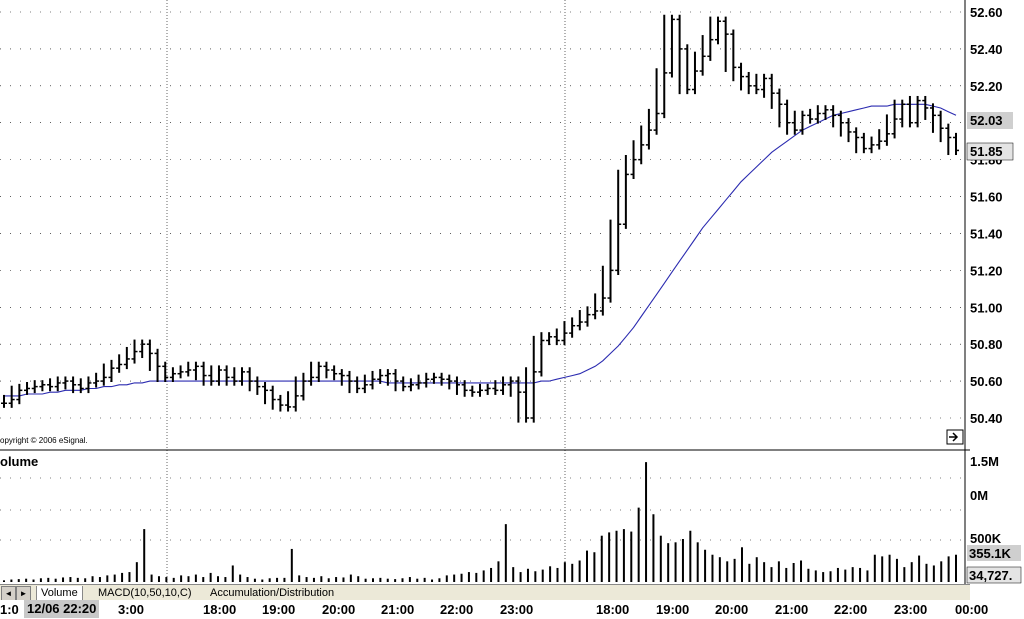  Describe the element at coordinates (44, 440) in the screenshot. I see `copyright-text: opyright © 2006 eSignal.` at that location.